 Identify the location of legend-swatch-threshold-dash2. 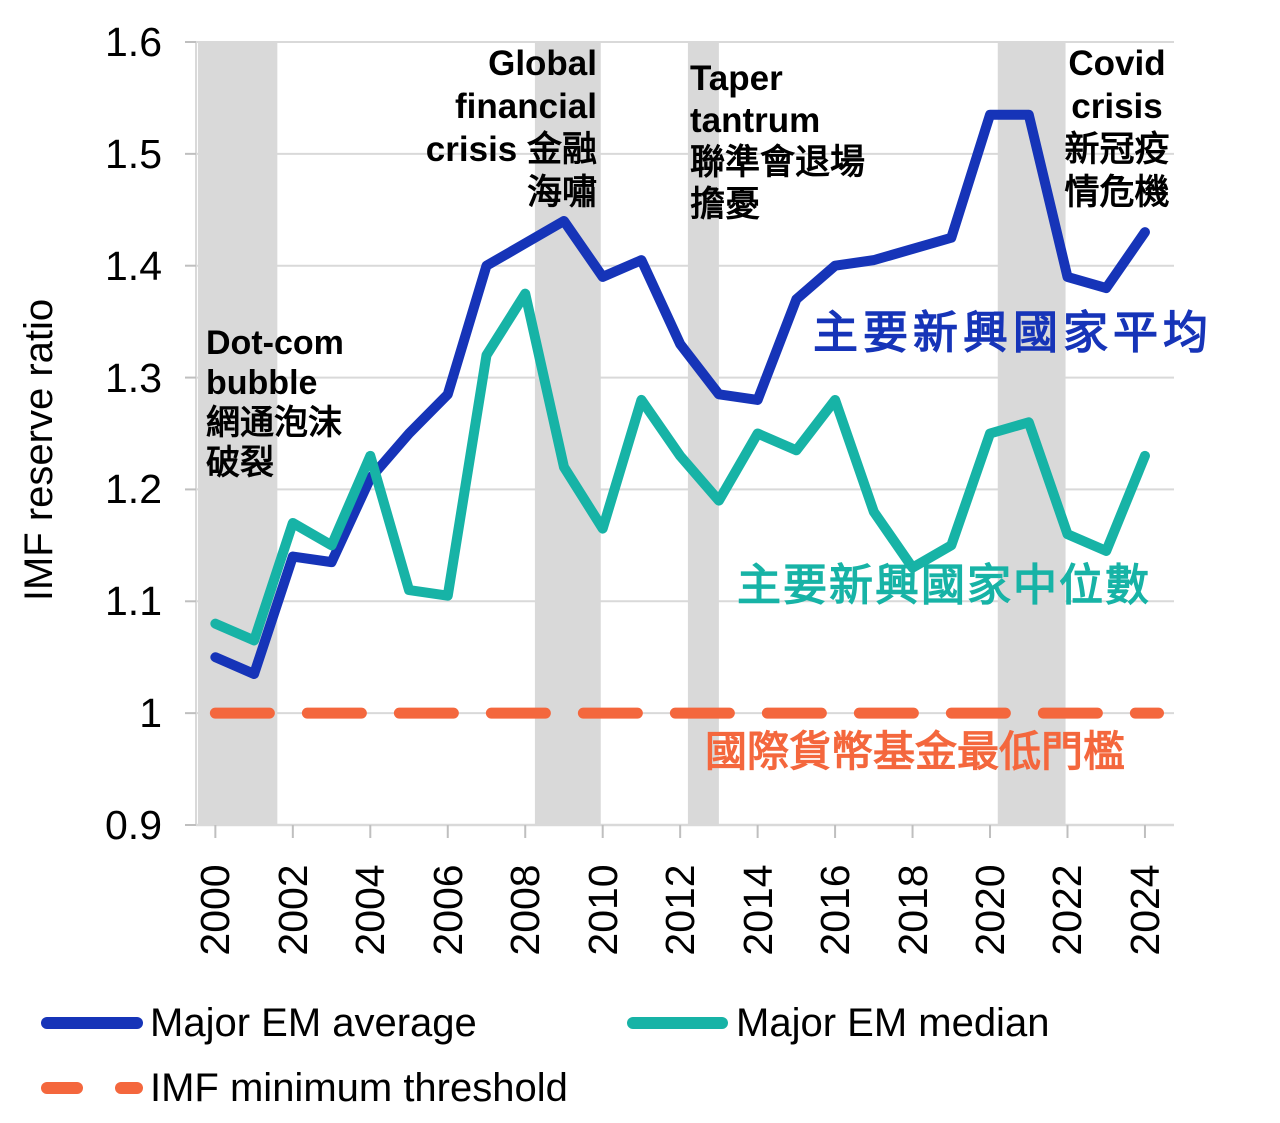
(129, 1088).